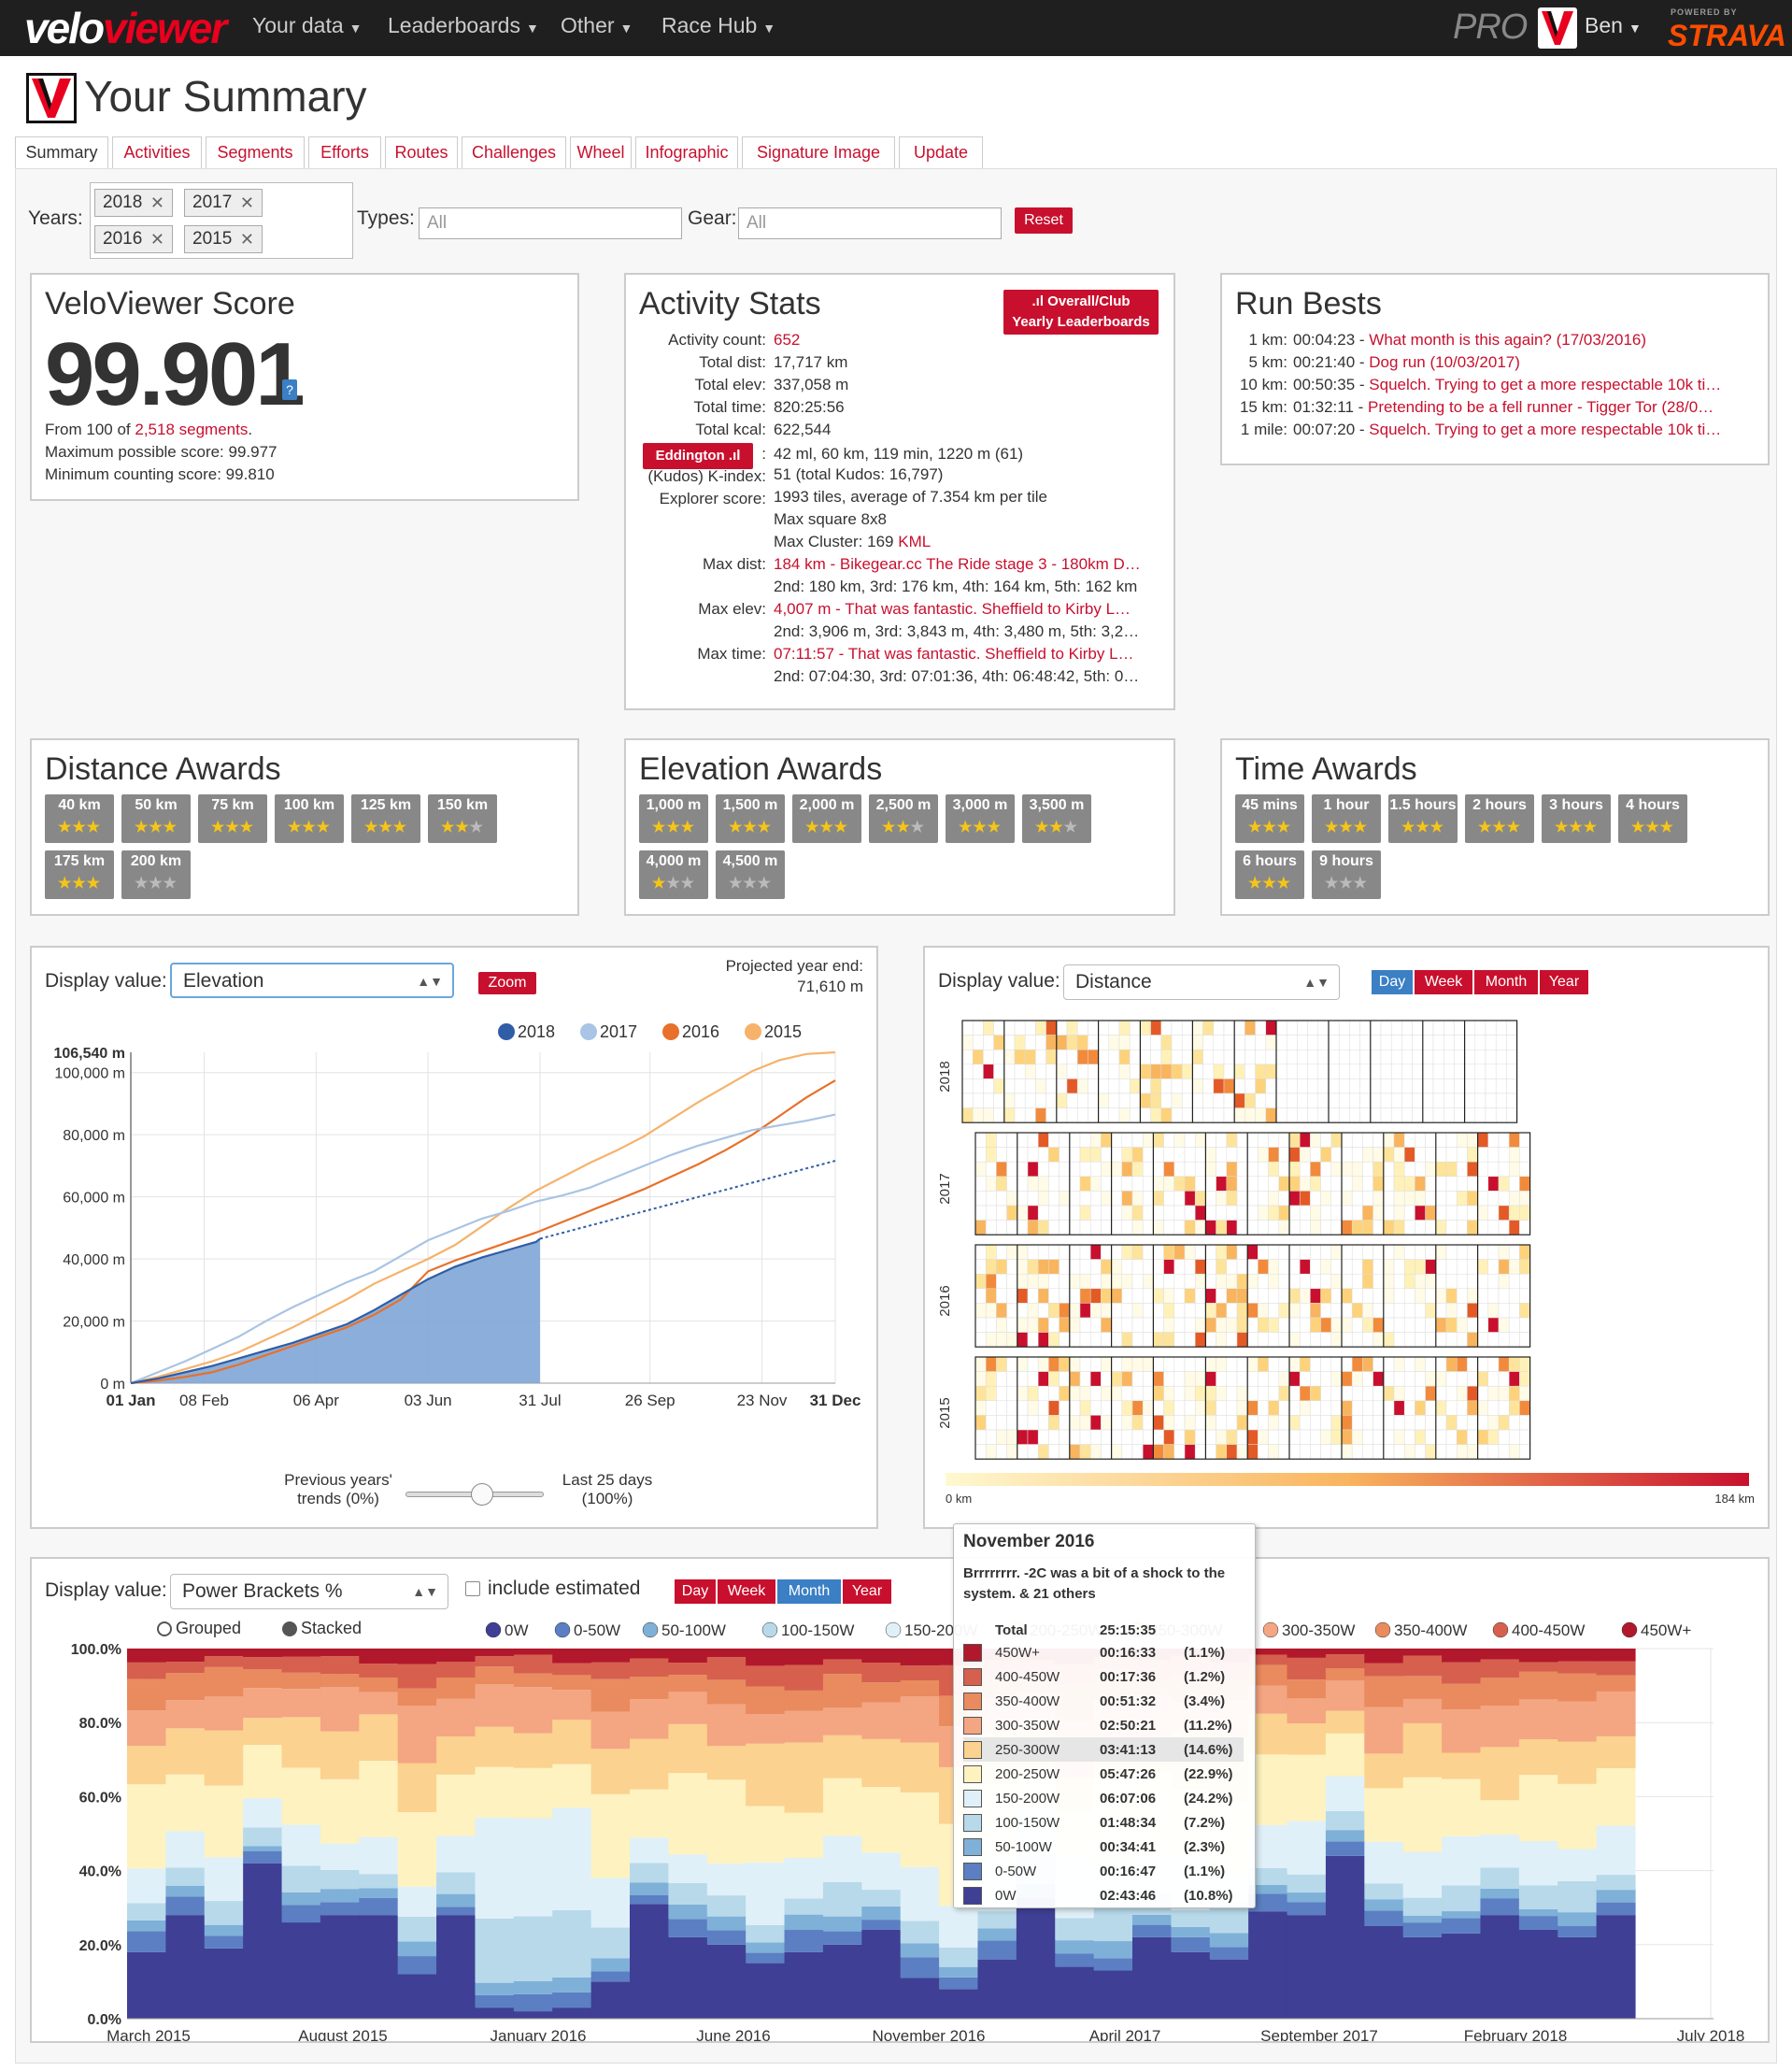  What do you see at coordinates (1269, 874) in the screenshot?
I see `award-badge: 6 hours ★★★` at bounding box center [1269, 874].